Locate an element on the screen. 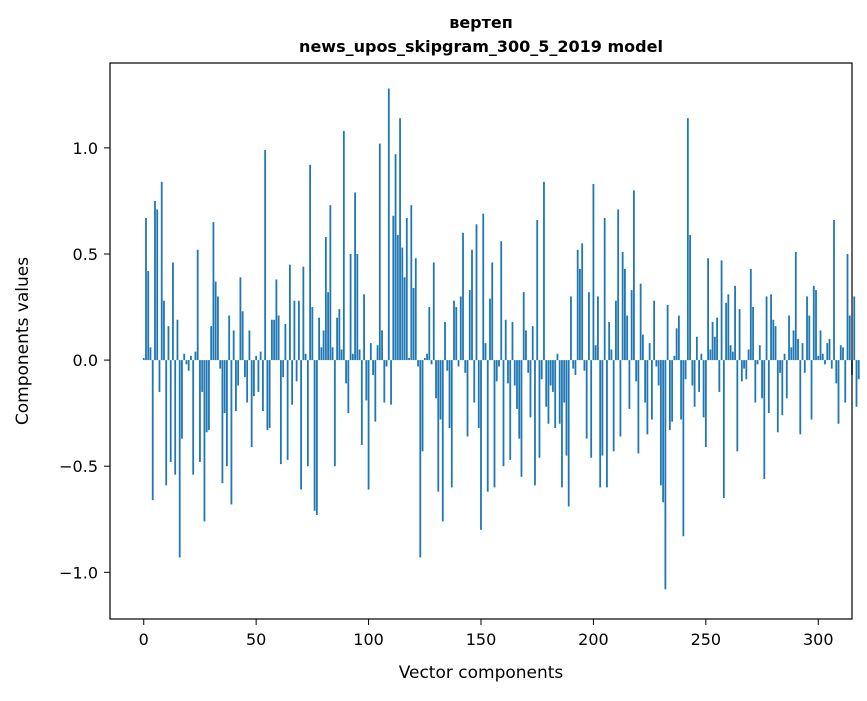 The width and height of the screenshot is (867, 701). x-tick-label: 300 is located at coordinates (818, 639).